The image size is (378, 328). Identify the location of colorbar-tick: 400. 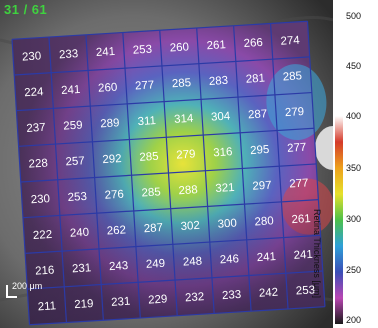
(354, 116).